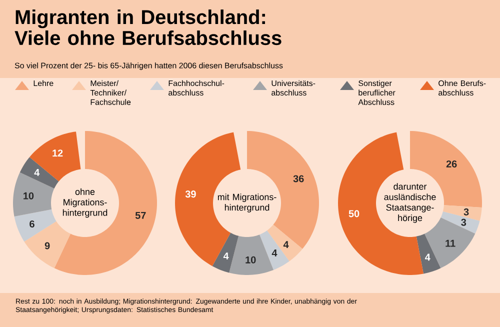 This screenshot has height=327, width=500. Describe the element at coordinates (148, 28) in the screenshot. I see `chart-title: Migranten in Deutschland: Viele ohne Berufsabschluss` at that location.